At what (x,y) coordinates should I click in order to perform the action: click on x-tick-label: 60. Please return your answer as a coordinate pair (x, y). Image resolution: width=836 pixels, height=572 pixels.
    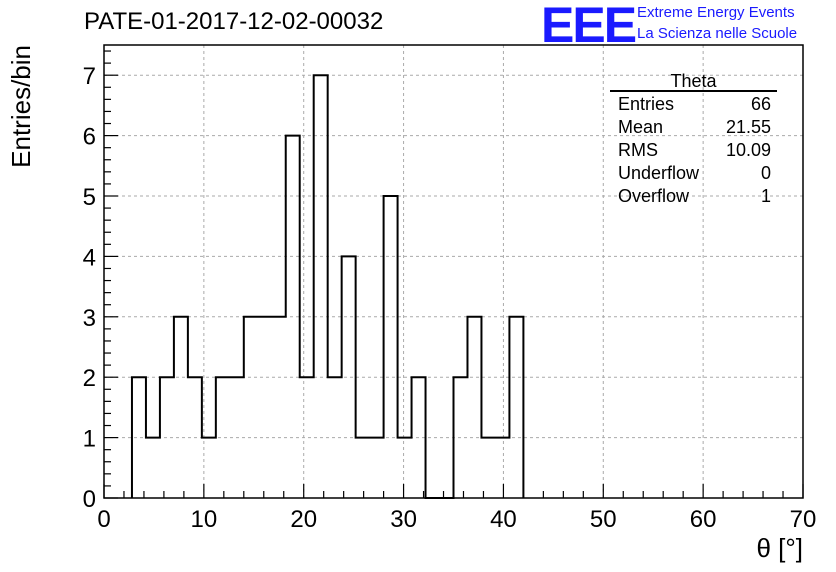
    Looking at the image, I should click on (703, 519).